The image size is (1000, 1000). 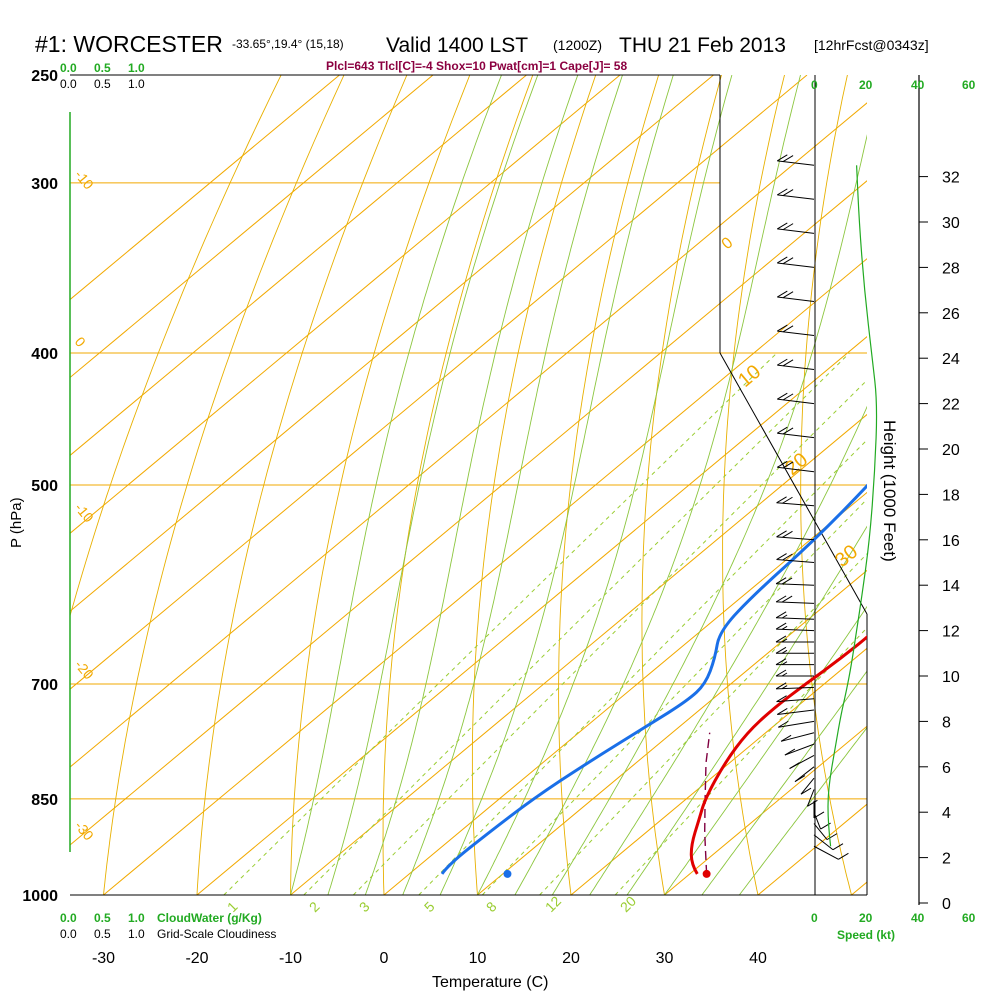 I want to click on isotherm-label: -30, so click(x=84, y=831).